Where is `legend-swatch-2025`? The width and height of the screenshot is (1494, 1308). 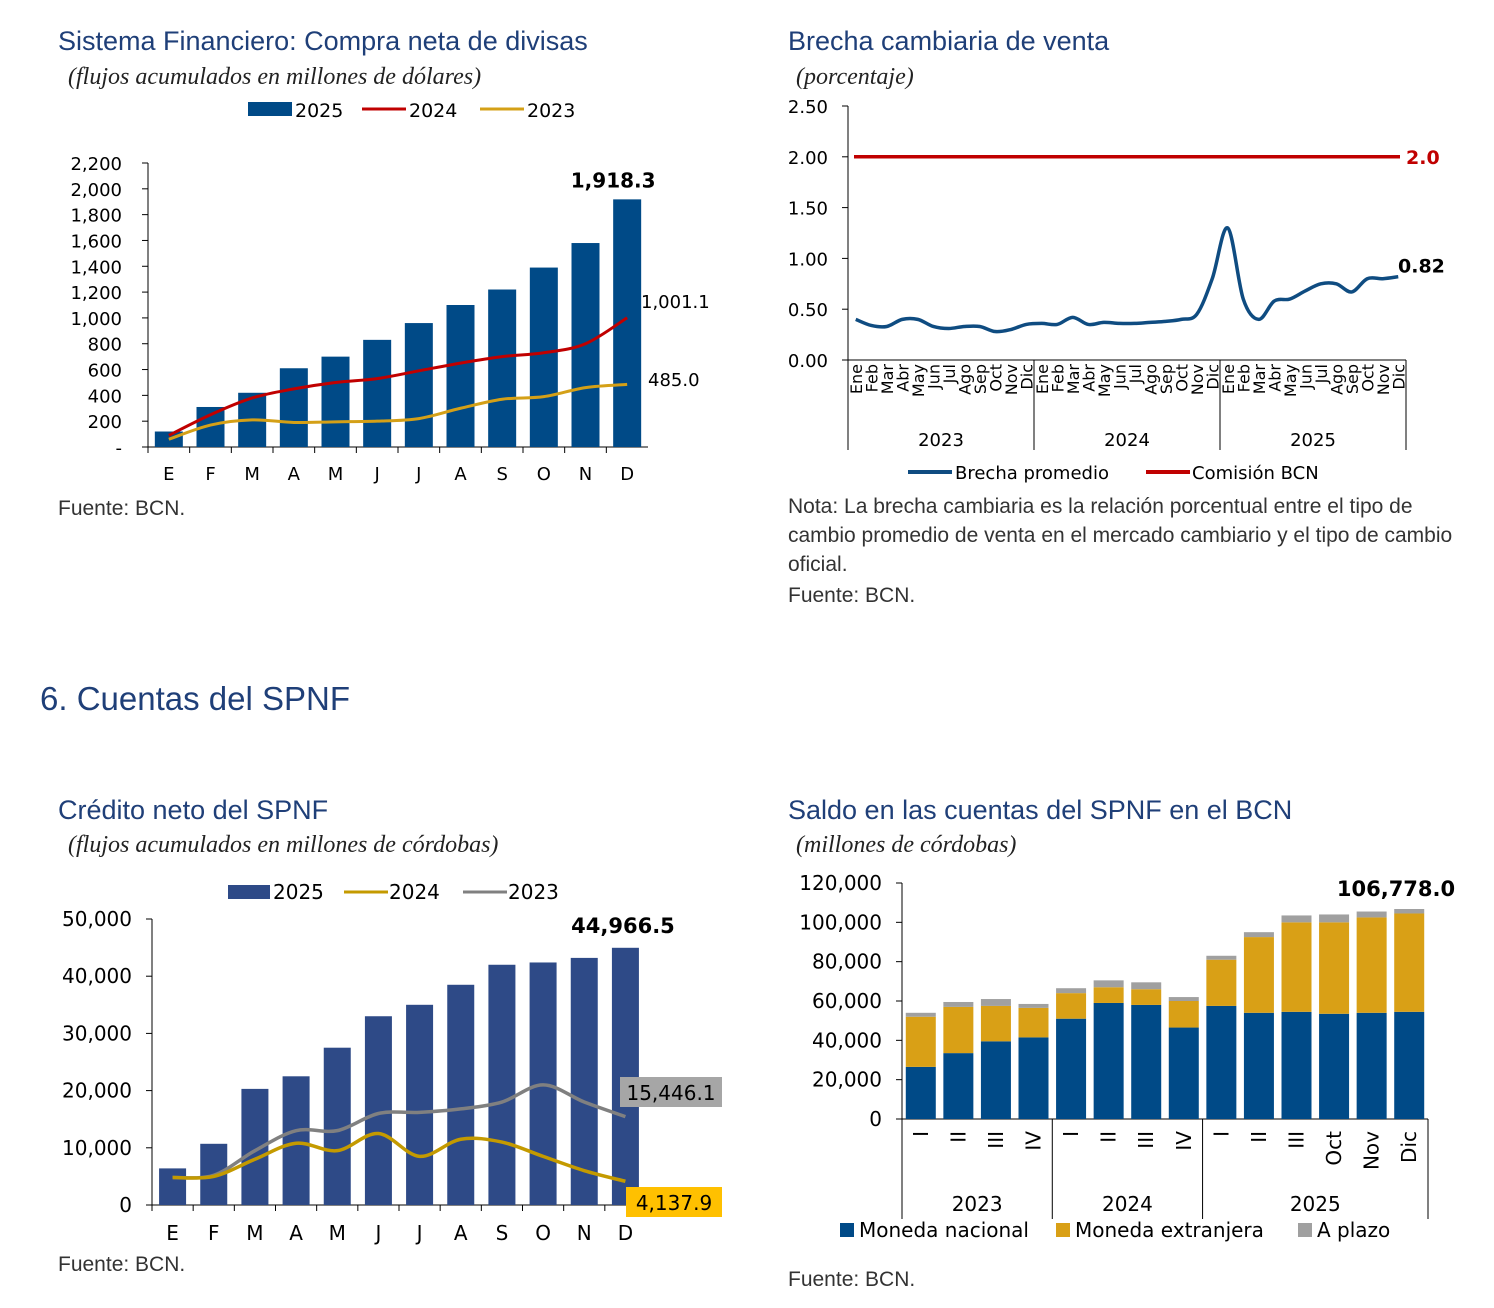 legend-swatch-2025 is located at coordinates (249, 892).